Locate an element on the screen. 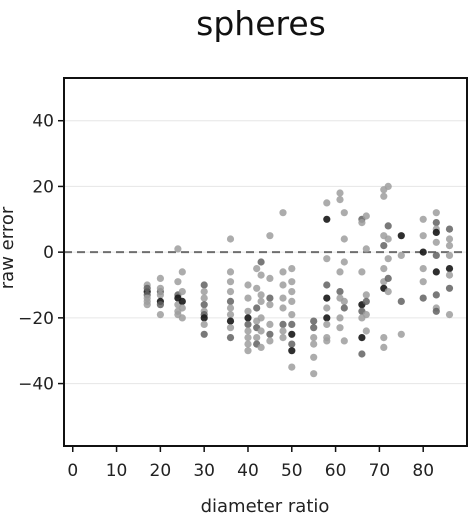 The image size is (472, 517). y-tick-label: 0 is located at coordinates (48, 253).